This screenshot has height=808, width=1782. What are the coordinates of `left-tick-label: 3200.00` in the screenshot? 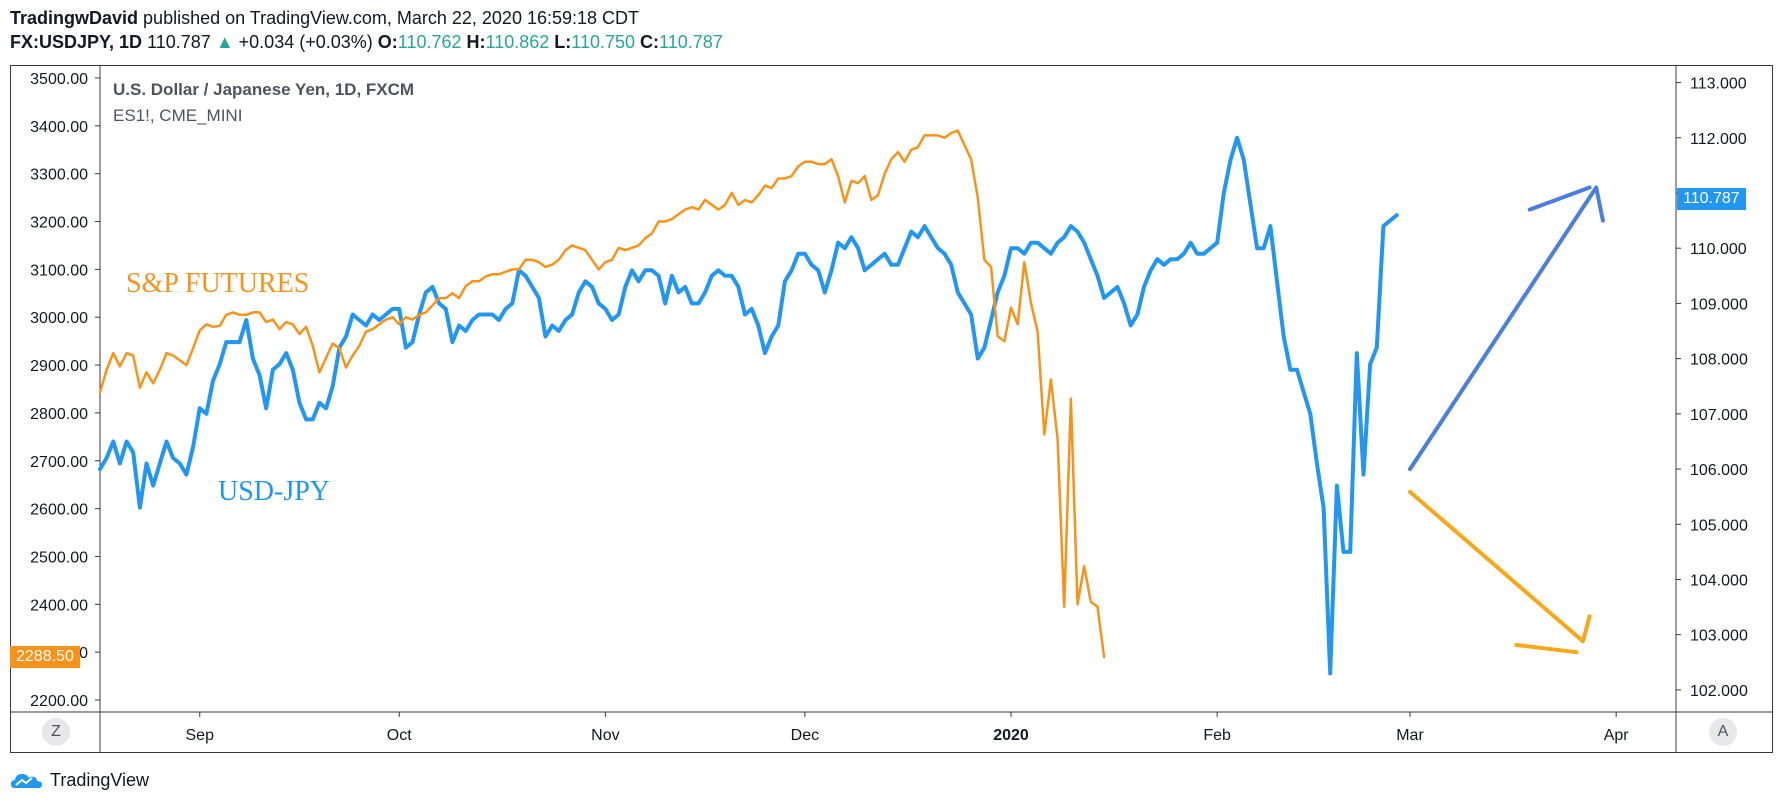 It's located at (59, 223).